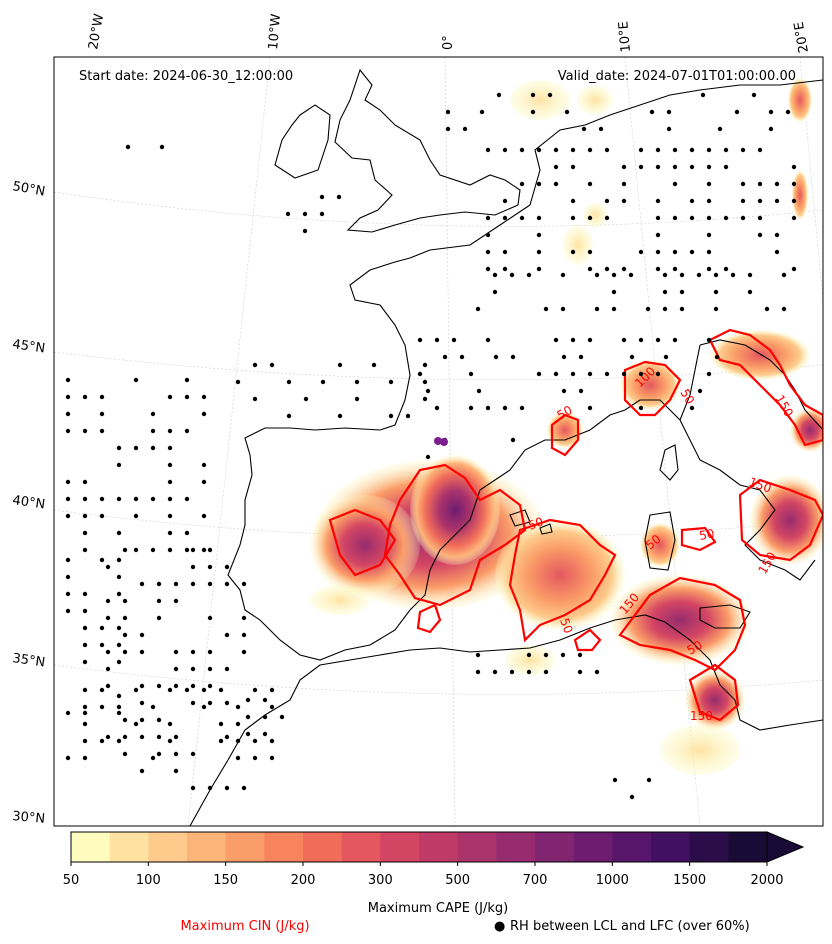 The height and width of the screenshot is (944, 832). I want to click on colorbar-tick-label: 300, so click(380, 880).